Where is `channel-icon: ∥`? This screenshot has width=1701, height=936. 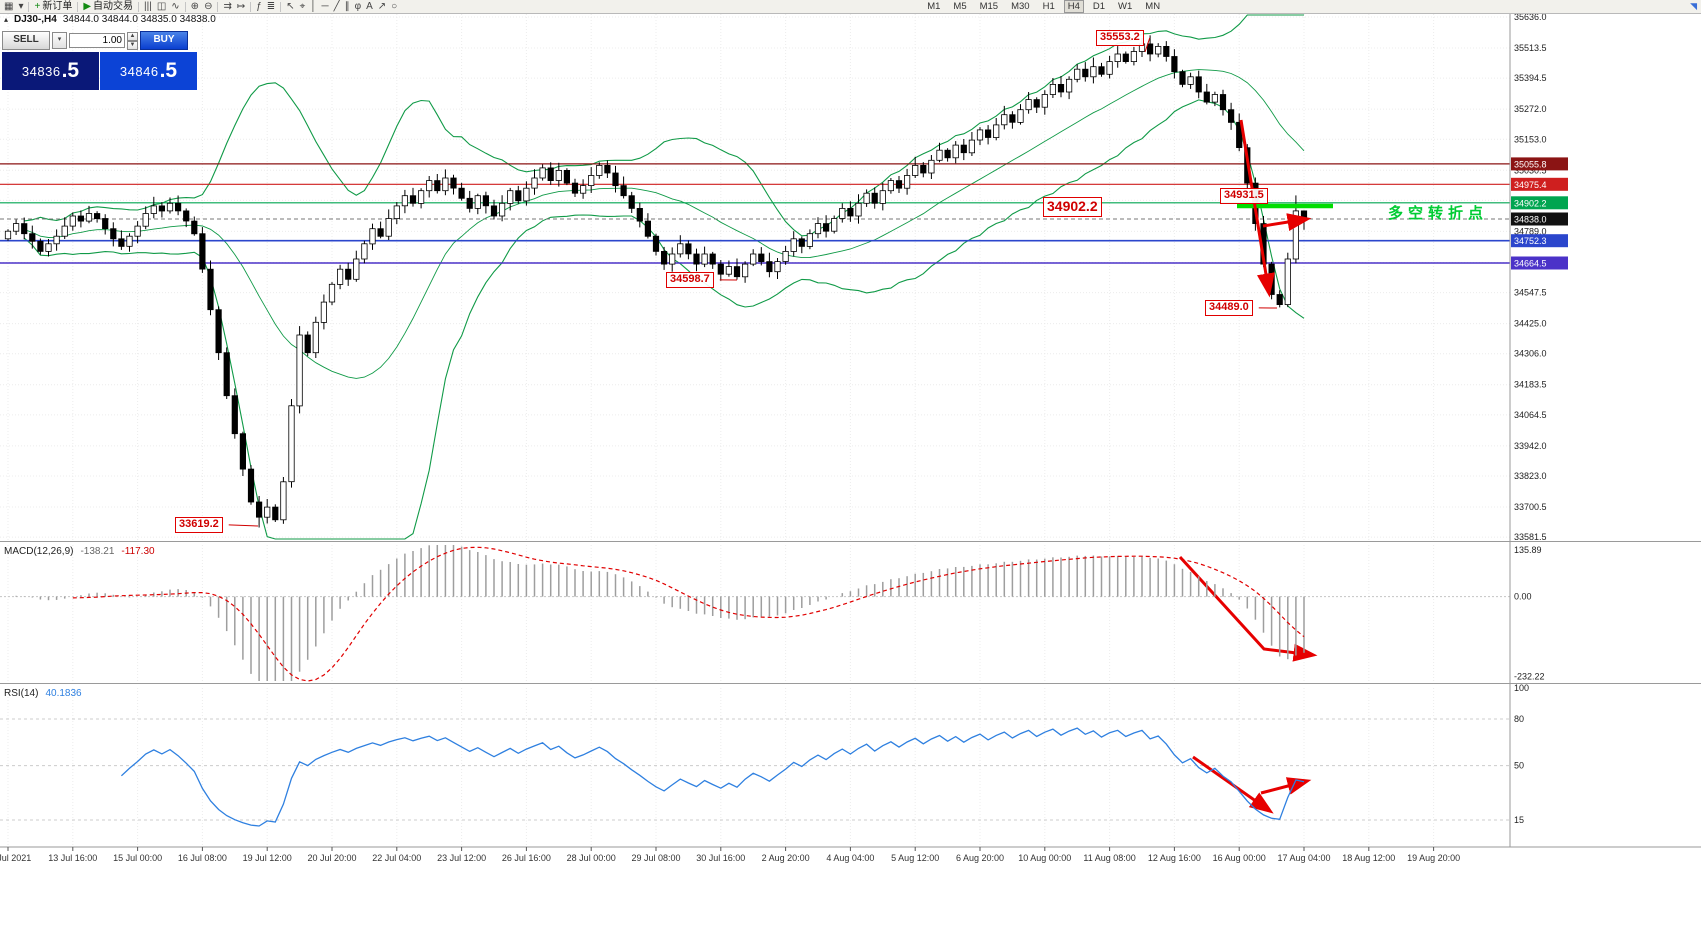
channel-icon: ∥ is located at coordinates (347, 6).